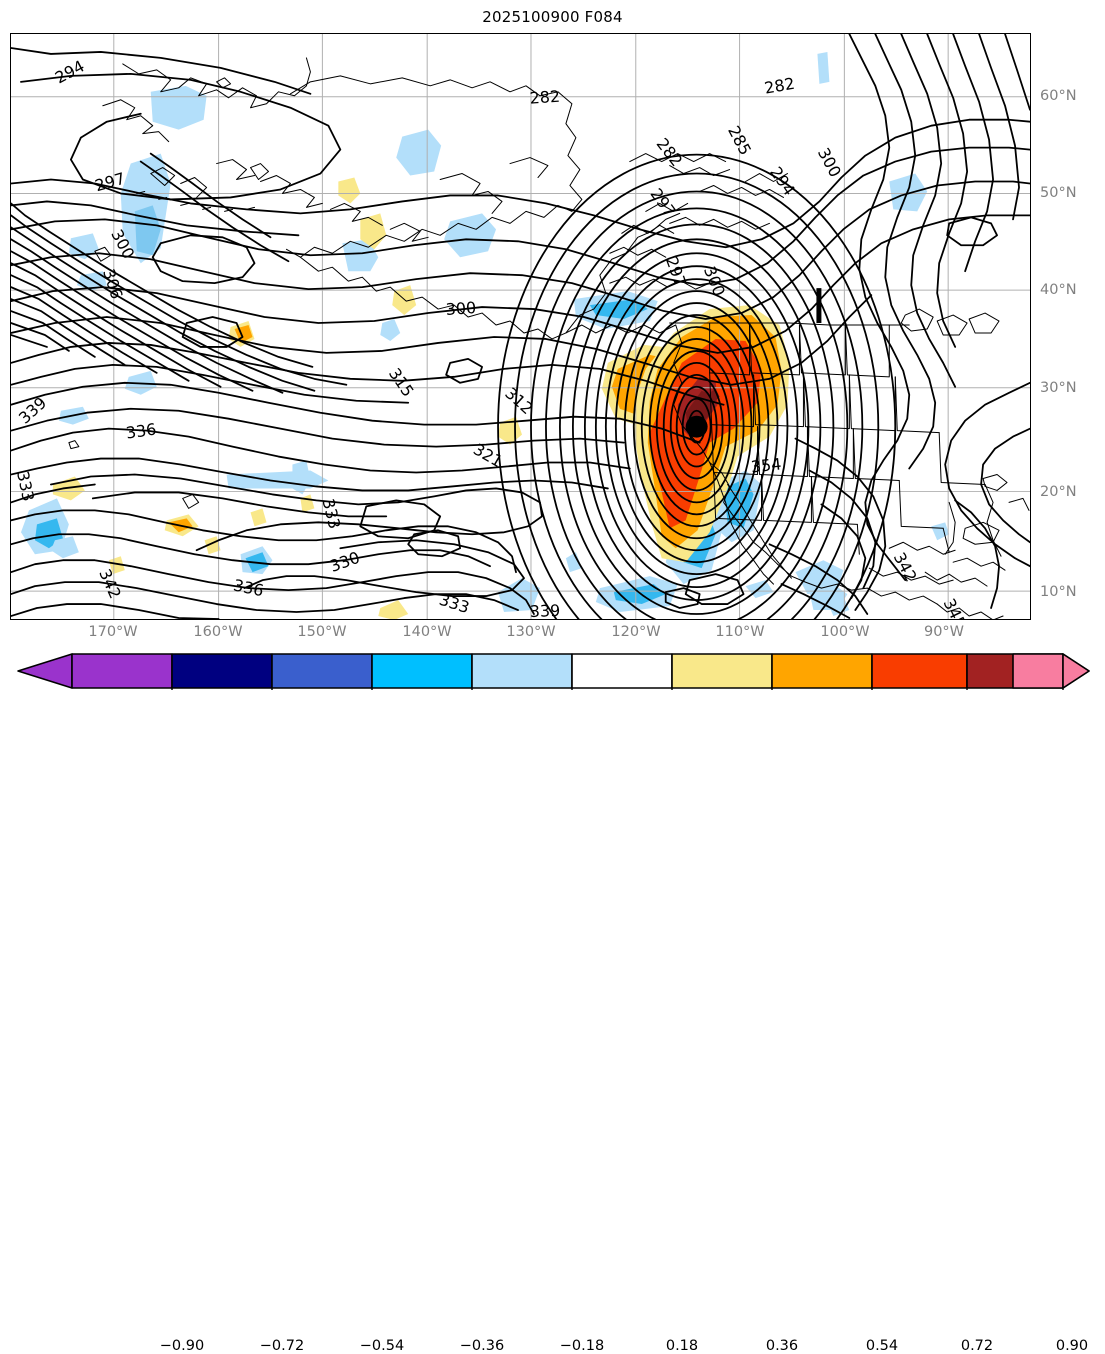 The image size is (1105, 1354). I want to click on lat-label-40n: 40°N, so click(1058, 290).